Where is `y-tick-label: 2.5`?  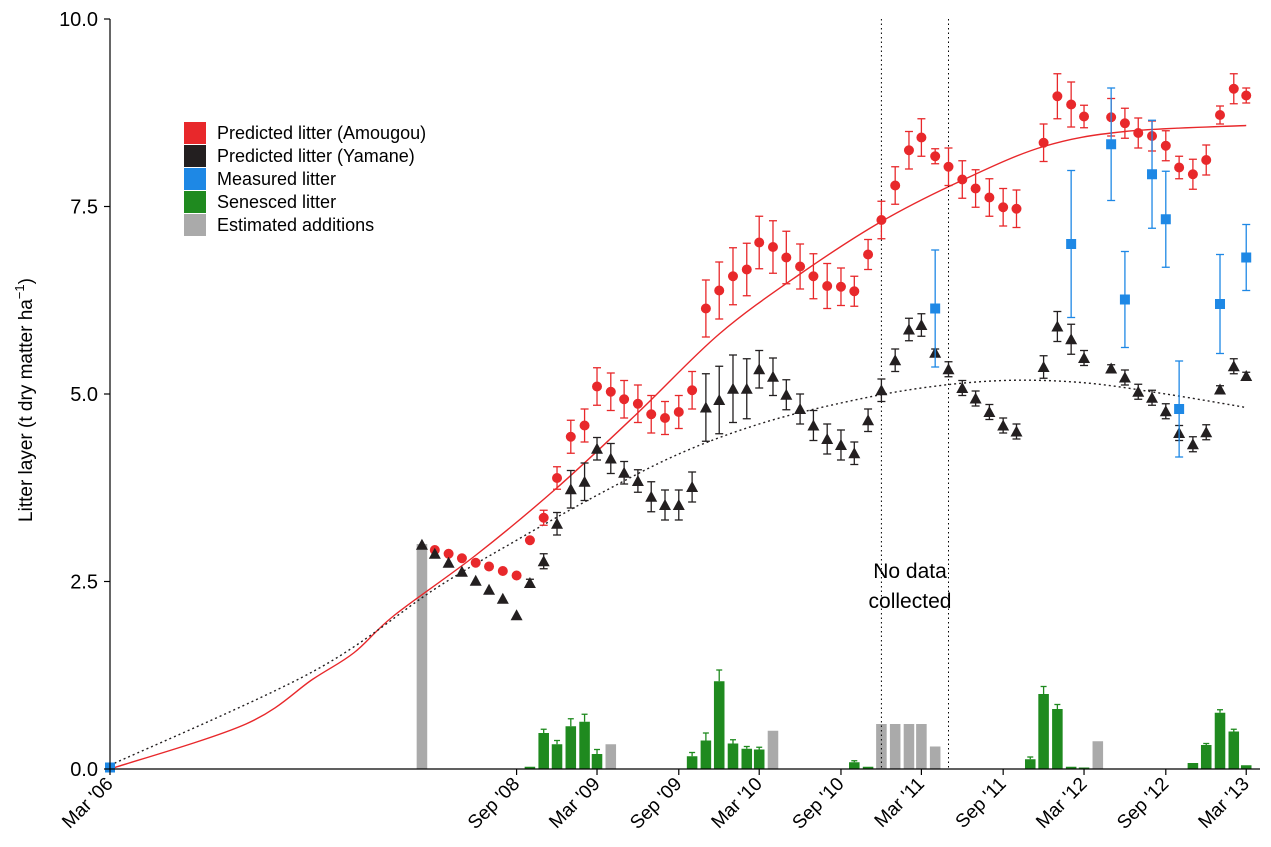
y-tick-label: 2.5 is located at coordinates (84, 583).